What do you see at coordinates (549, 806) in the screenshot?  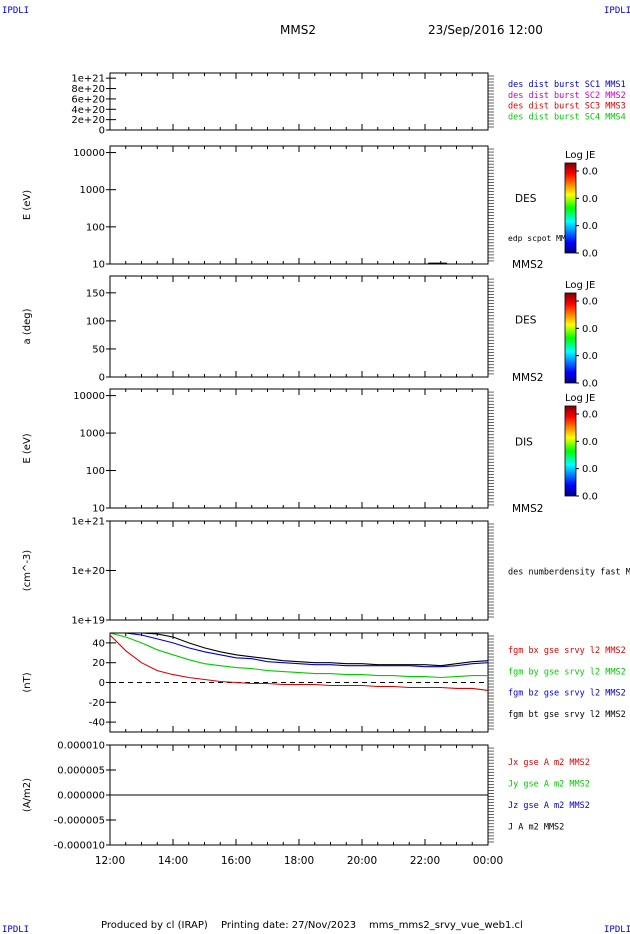 I see `legend-entry: Jz gse A m2 MMS2` at bounding box center [549, 806].